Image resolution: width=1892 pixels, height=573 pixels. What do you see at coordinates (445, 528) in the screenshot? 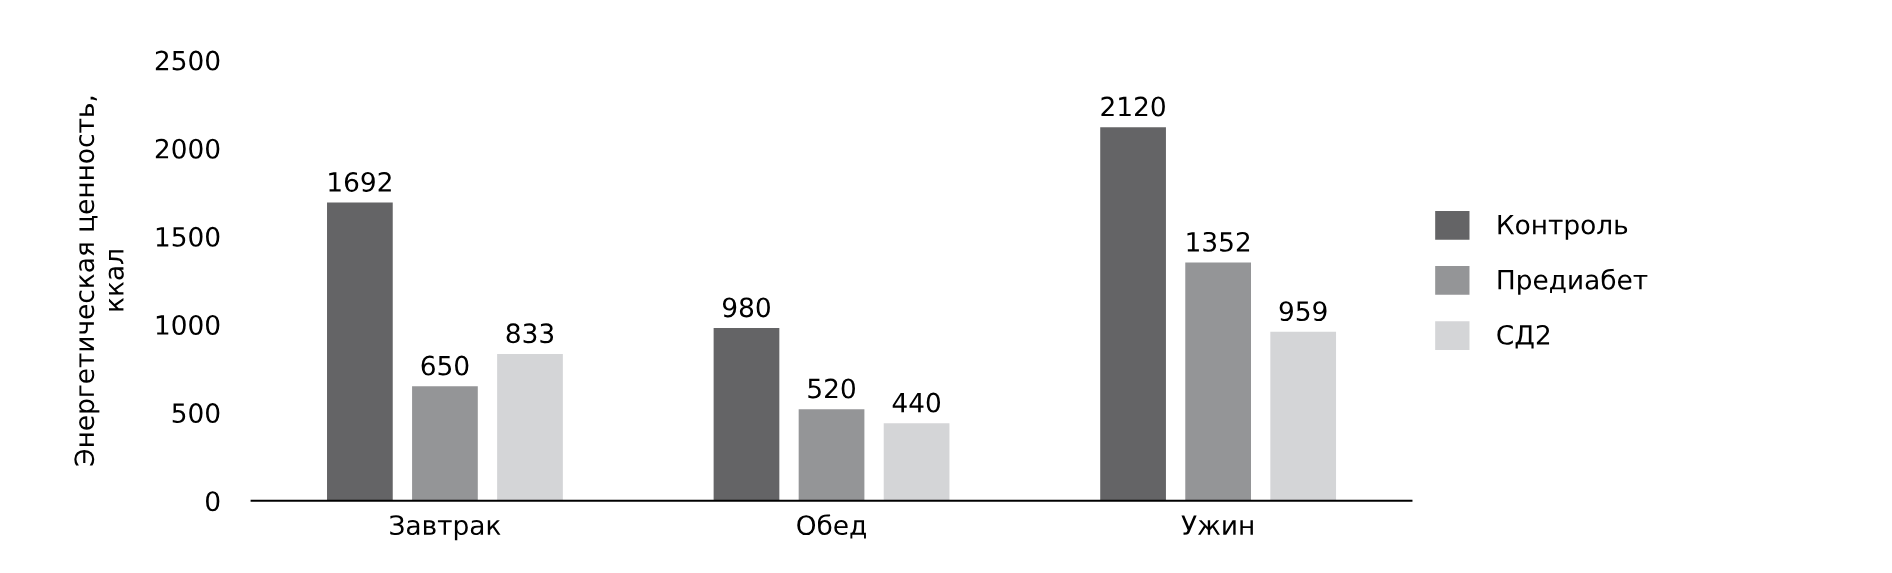
I see `x-tick-label: Завтрак` at bounding box center [445, 528].